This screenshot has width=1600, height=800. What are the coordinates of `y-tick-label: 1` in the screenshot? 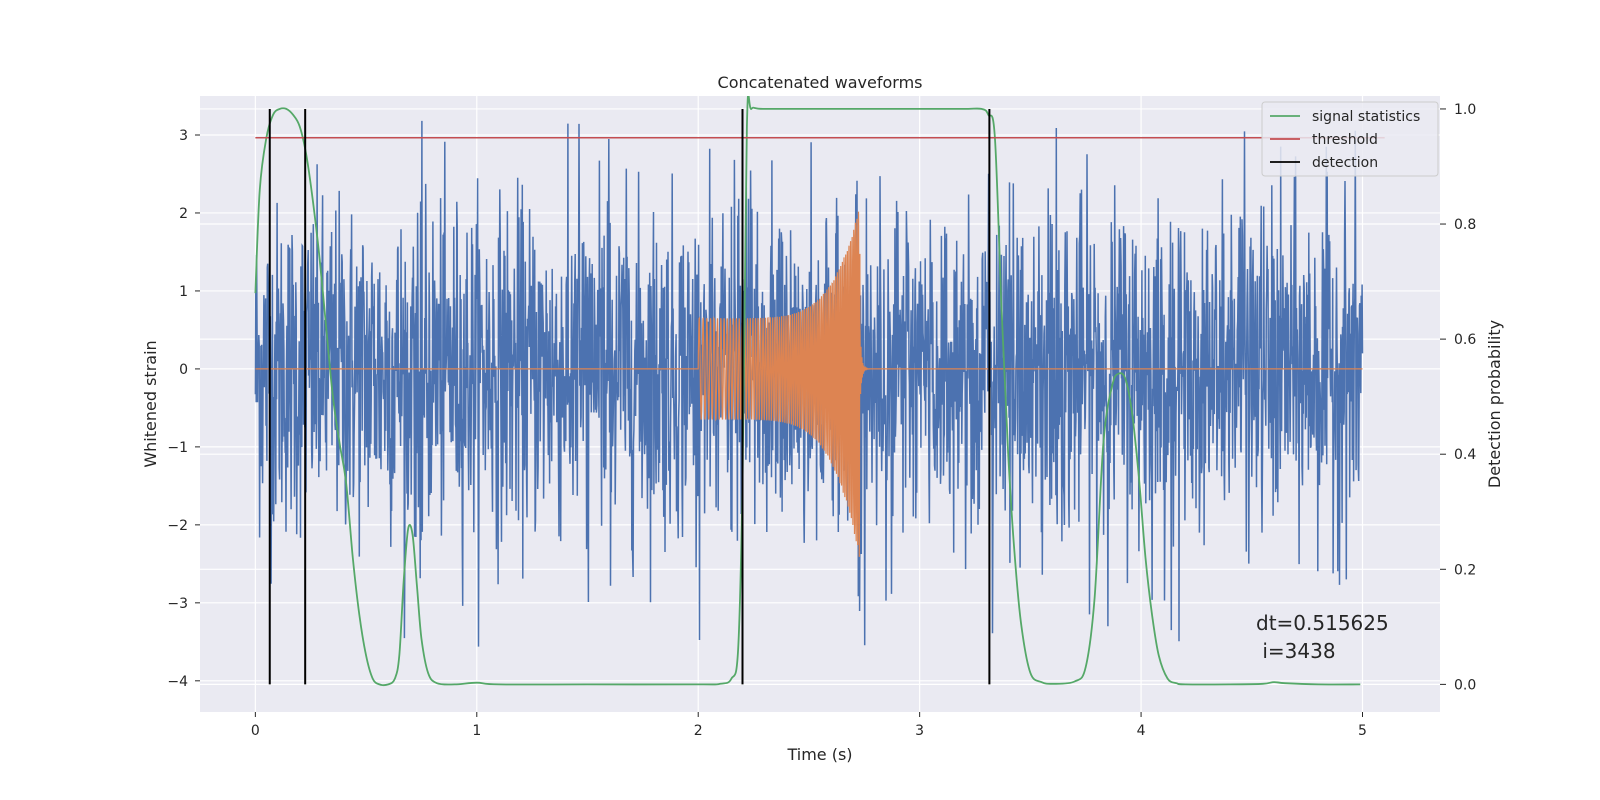 It's located at (183, 292).